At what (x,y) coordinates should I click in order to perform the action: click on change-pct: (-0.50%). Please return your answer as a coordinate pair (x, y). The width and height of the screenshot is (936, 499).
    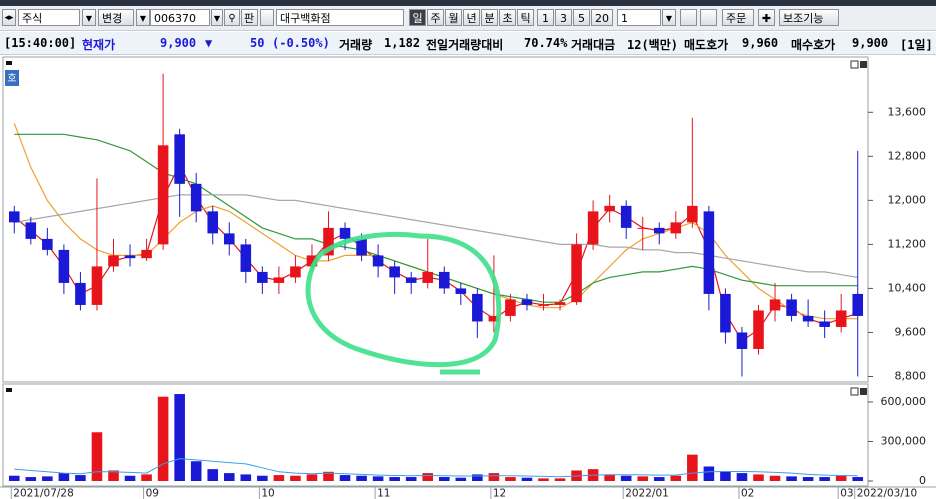
    Looking at the image, I should click on (301, 43).